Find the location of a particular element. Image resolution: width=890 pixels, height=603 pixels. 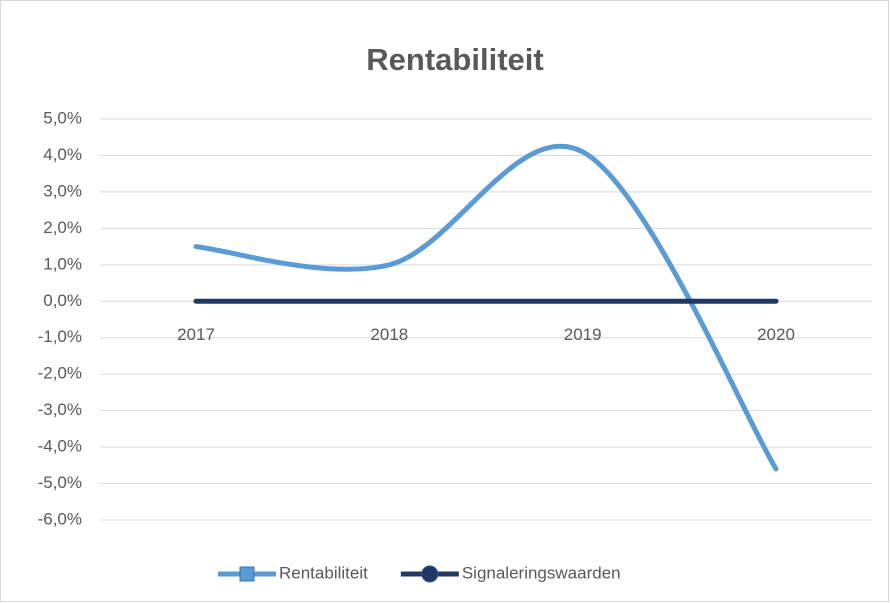

y-tick-label: 2,0% is located at coordinates (62, 227).